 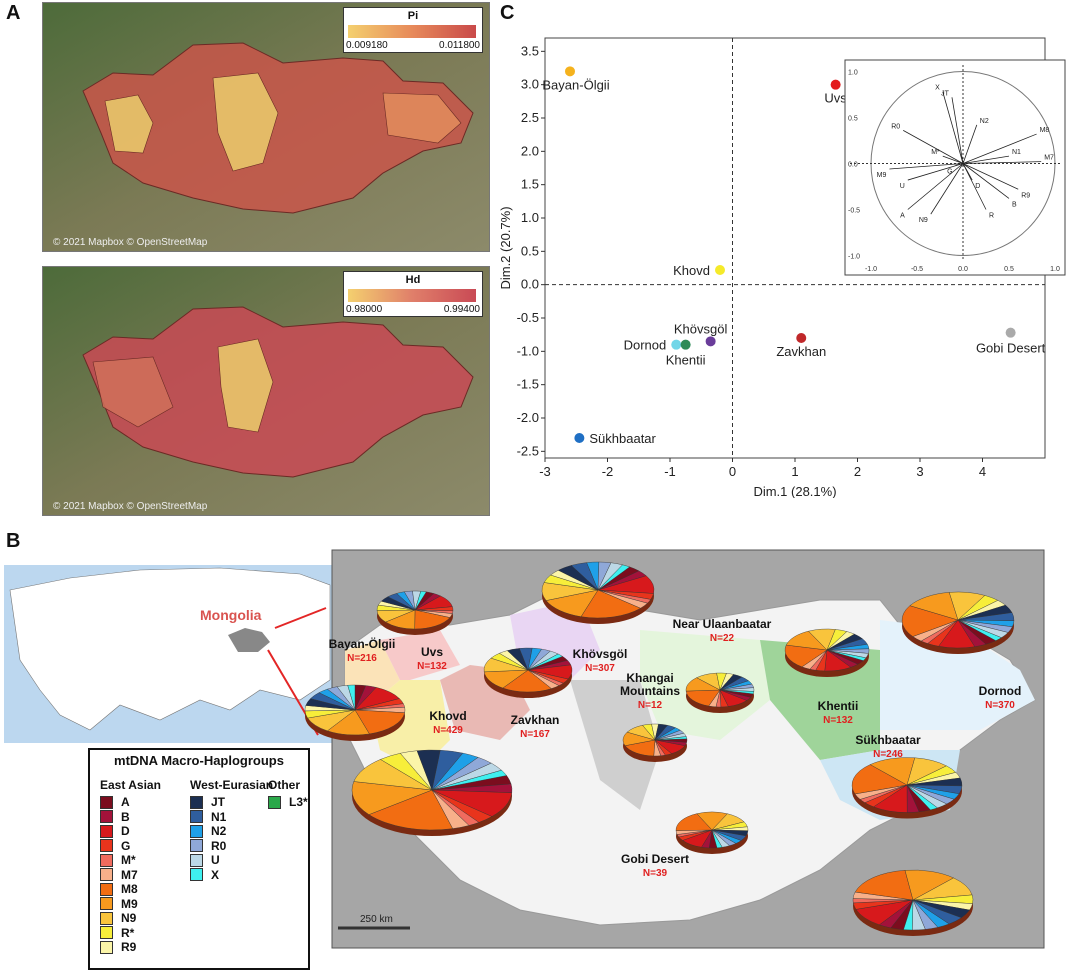 I want to click on loading-label: X, so click(x=937, y=88).